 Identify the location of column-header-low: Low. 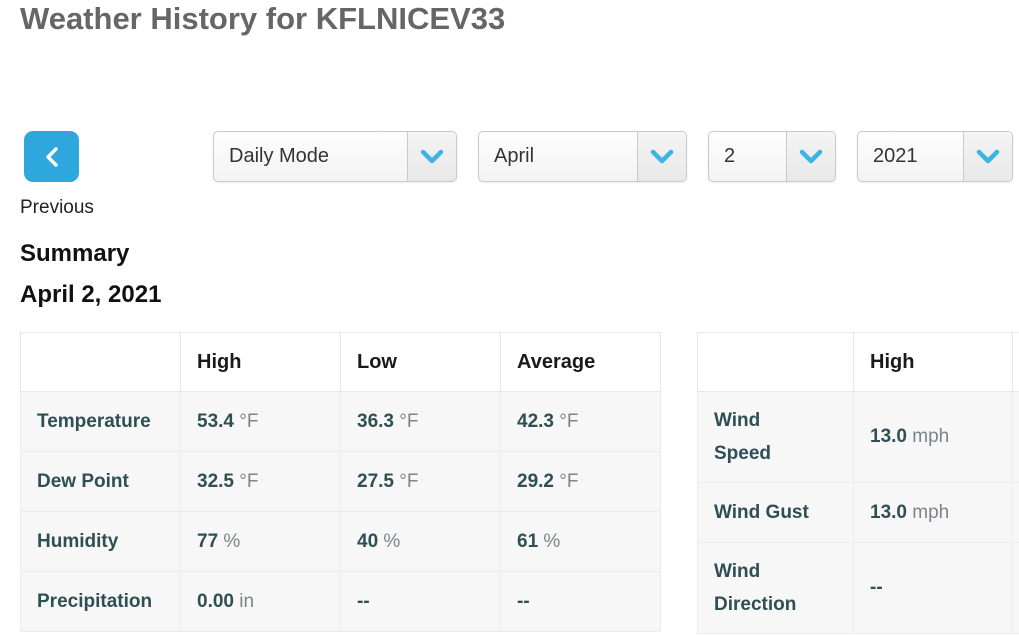
(420, 362).